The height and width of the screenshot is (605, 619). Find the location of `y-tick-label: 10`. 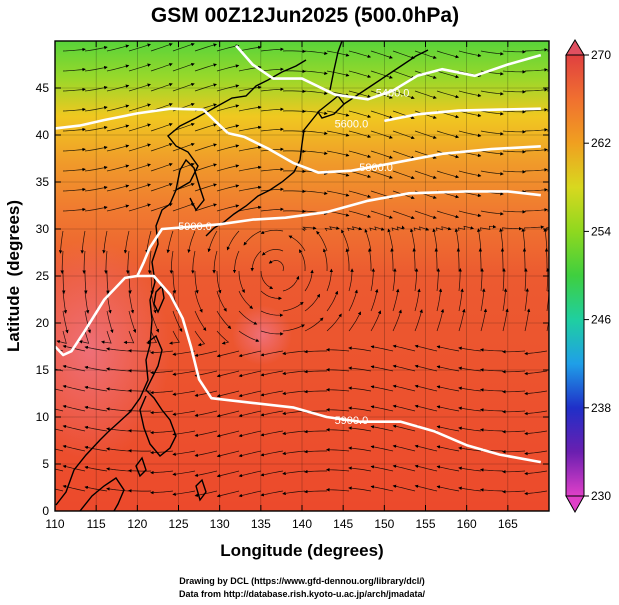

y-tick-label: 10 is located at coordinates (43, 417).